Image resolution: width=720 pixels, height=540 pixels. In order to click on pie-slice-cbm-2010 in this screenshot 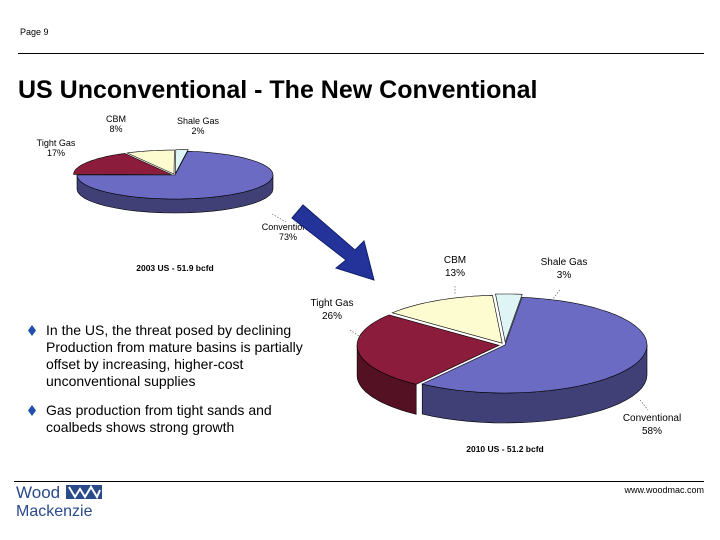, I will do `click(447, 319)`.